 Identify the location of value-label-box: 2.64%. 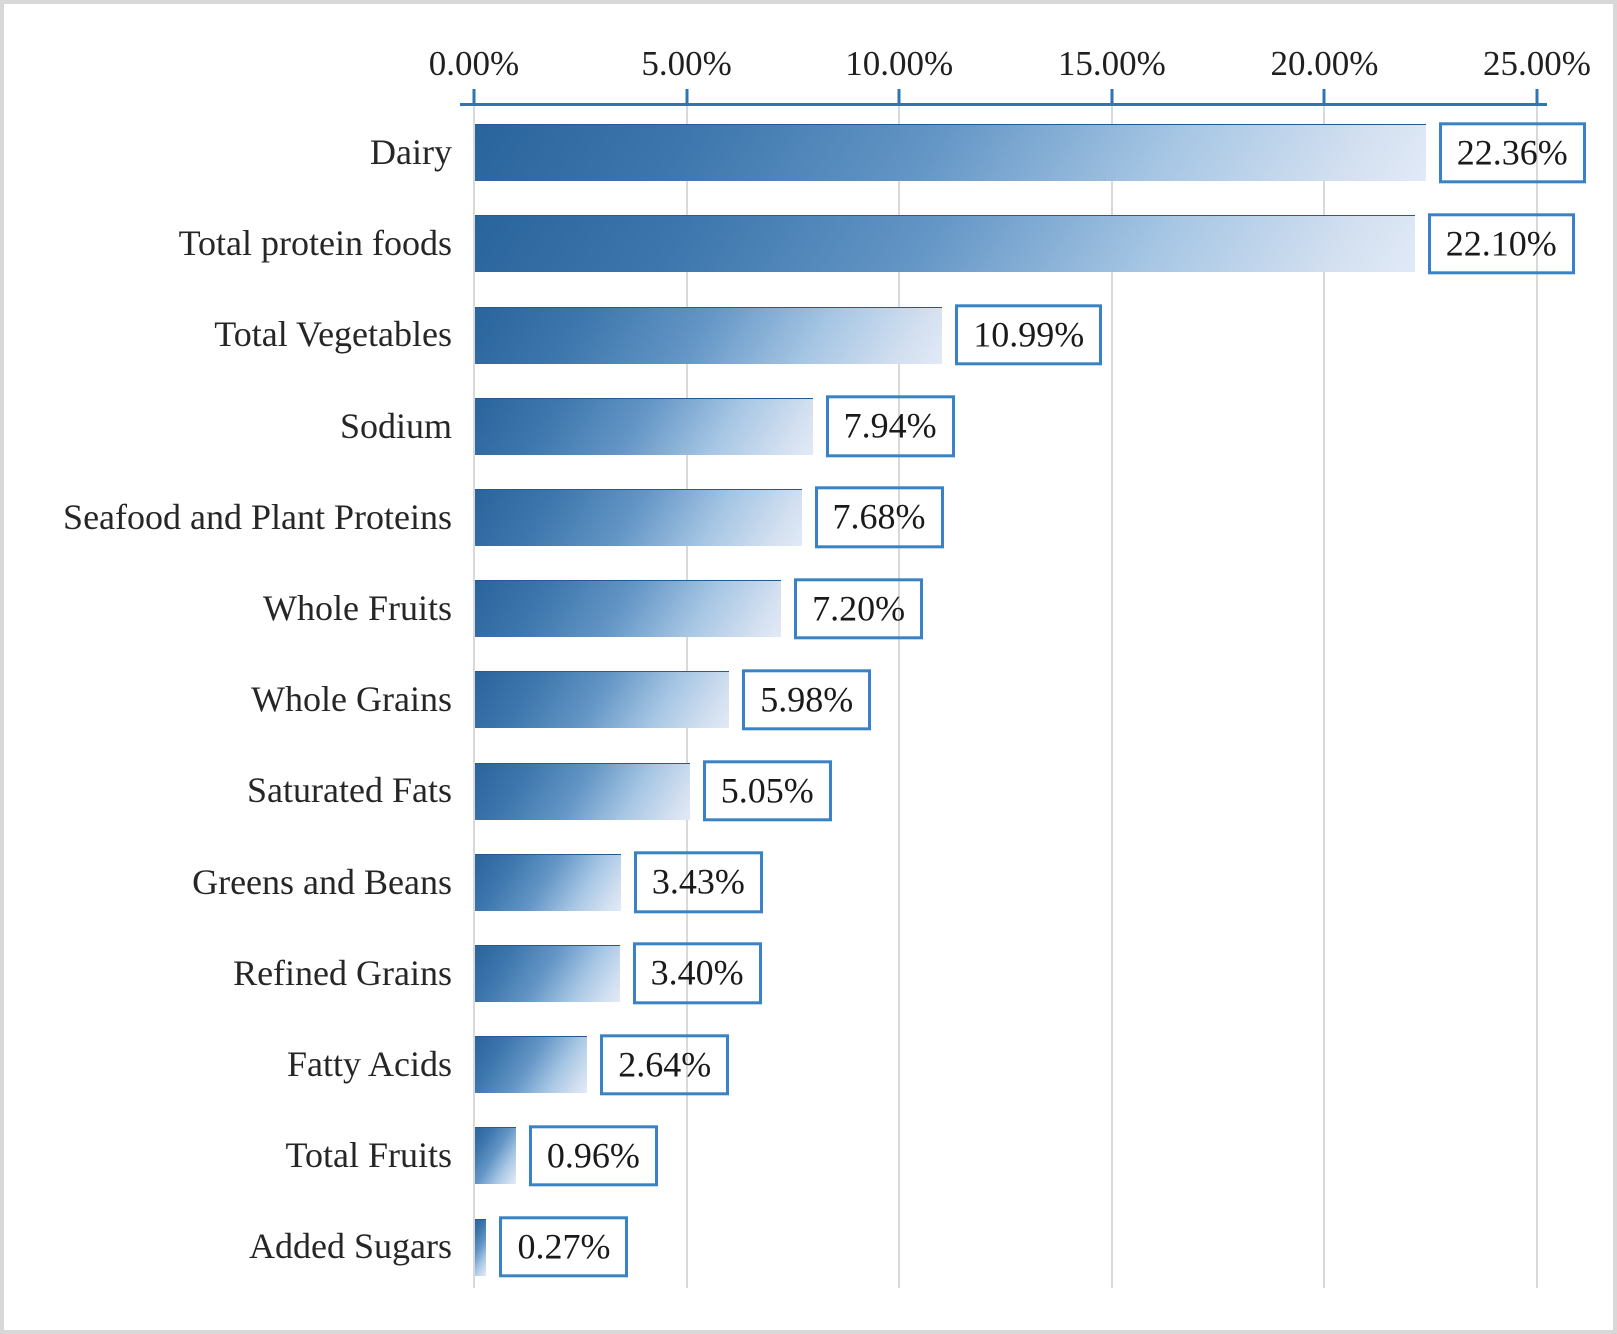
(665, 1064).